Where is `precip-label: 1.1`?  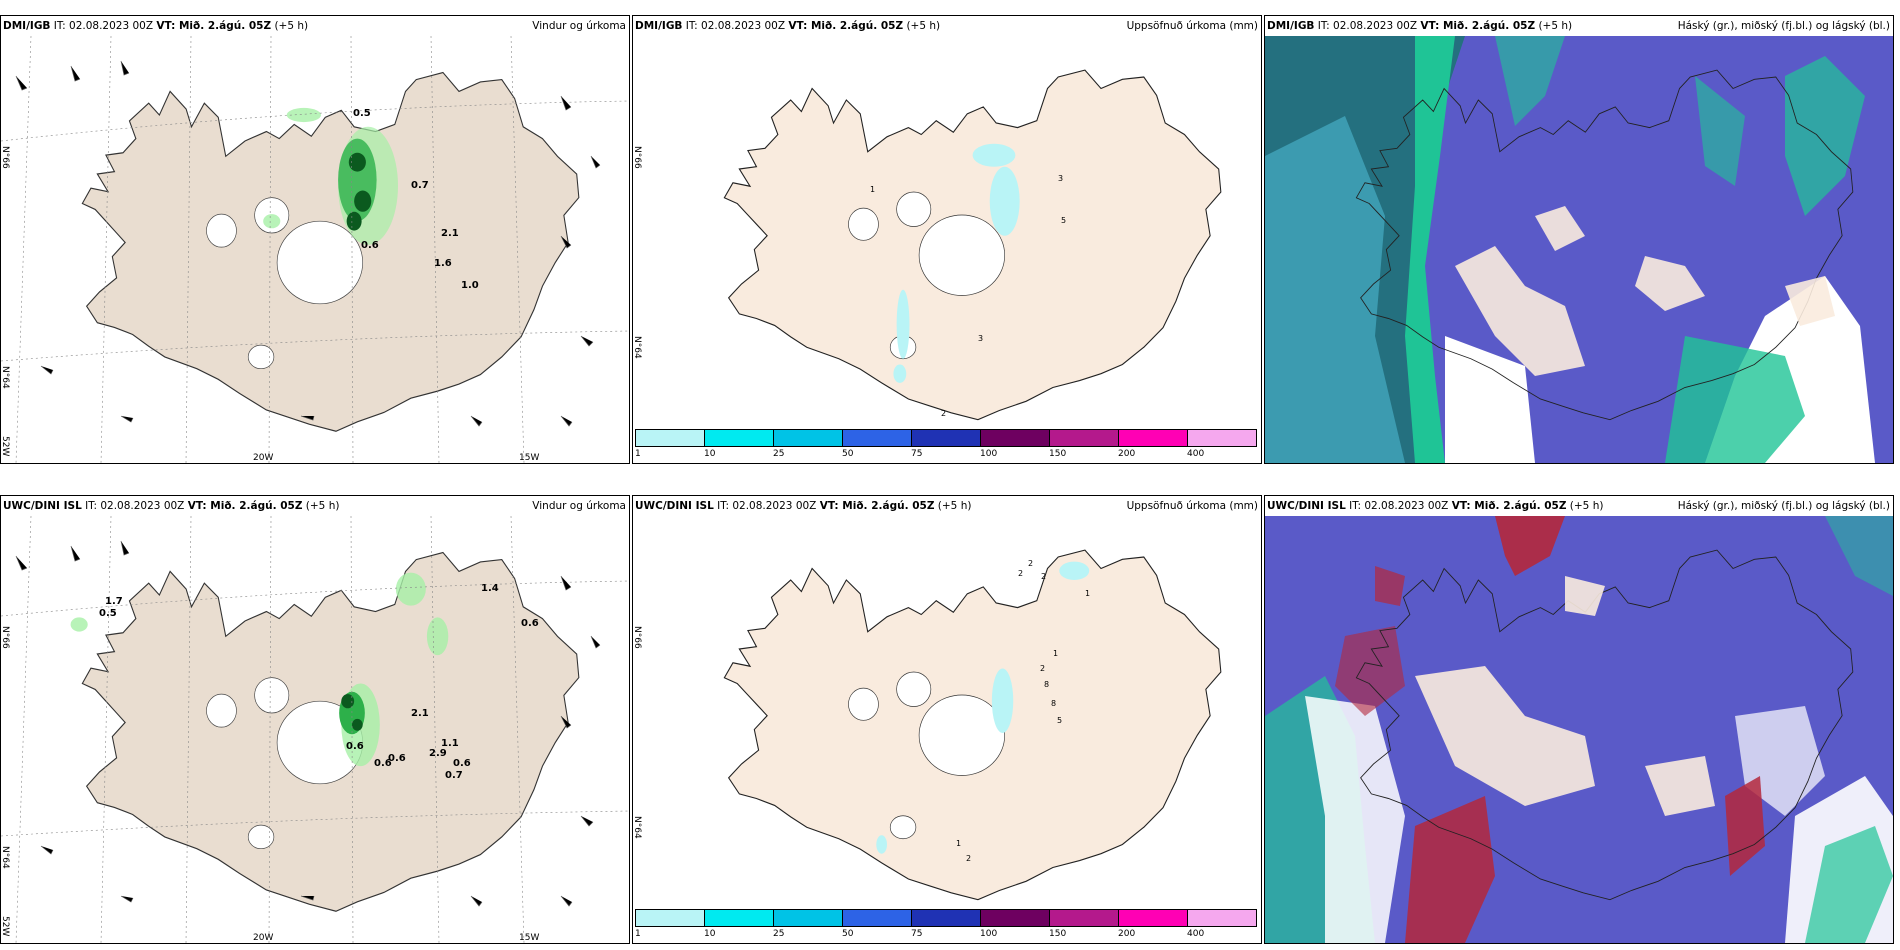
precip-label: 1.1 is located at coordinates (450, 743).